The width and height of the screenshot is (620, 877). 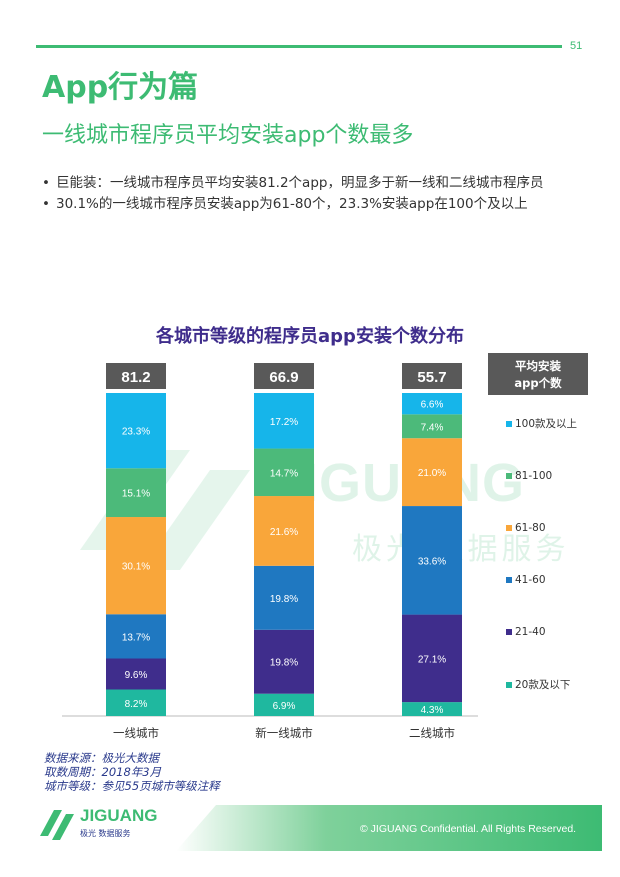 What do you see at coordinates (119, 815) in the screenshot?
I see `logo-text: JIGUANG` at bounding box center [119, 815].